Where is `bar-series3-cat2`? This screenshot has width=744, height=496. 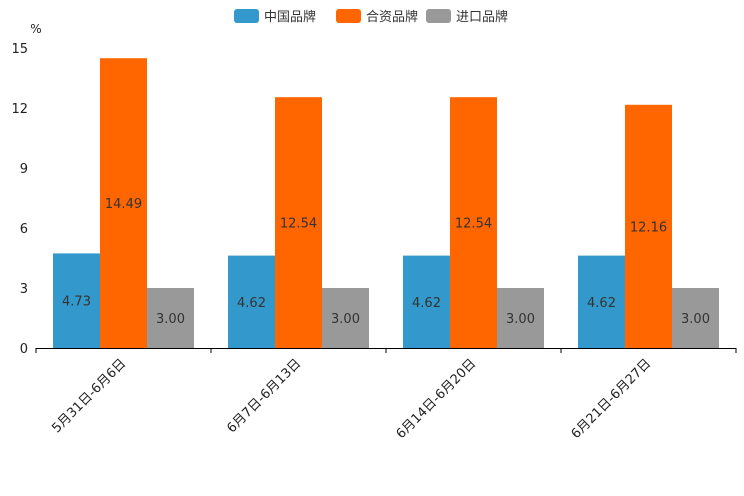 bar-series3-cat2 is located at coordinates (345, 318).